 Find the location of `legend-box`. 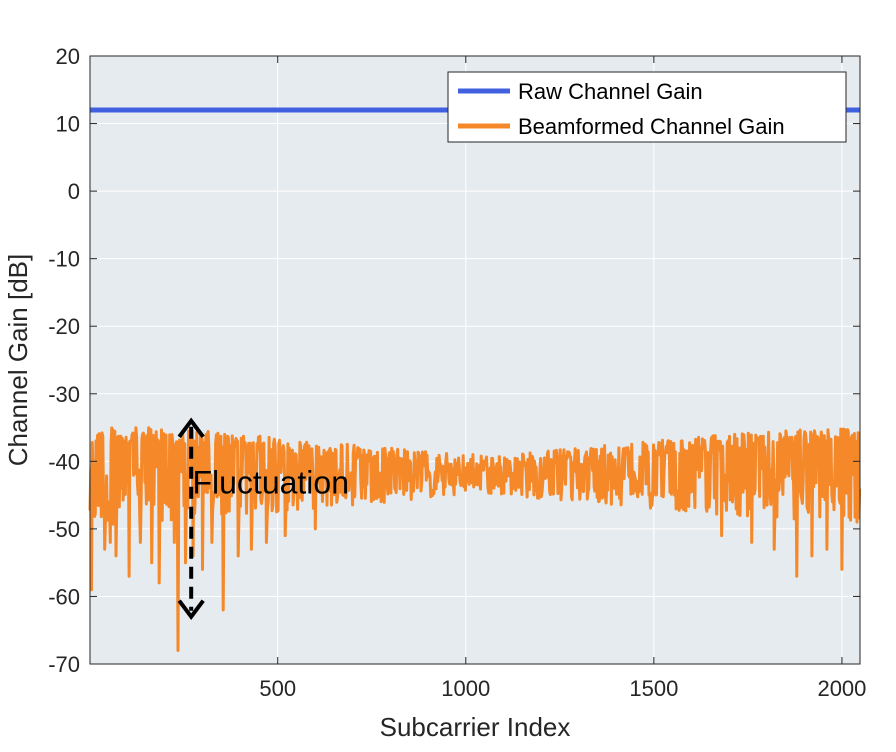

legend-box is located at coordinates (647, 107).